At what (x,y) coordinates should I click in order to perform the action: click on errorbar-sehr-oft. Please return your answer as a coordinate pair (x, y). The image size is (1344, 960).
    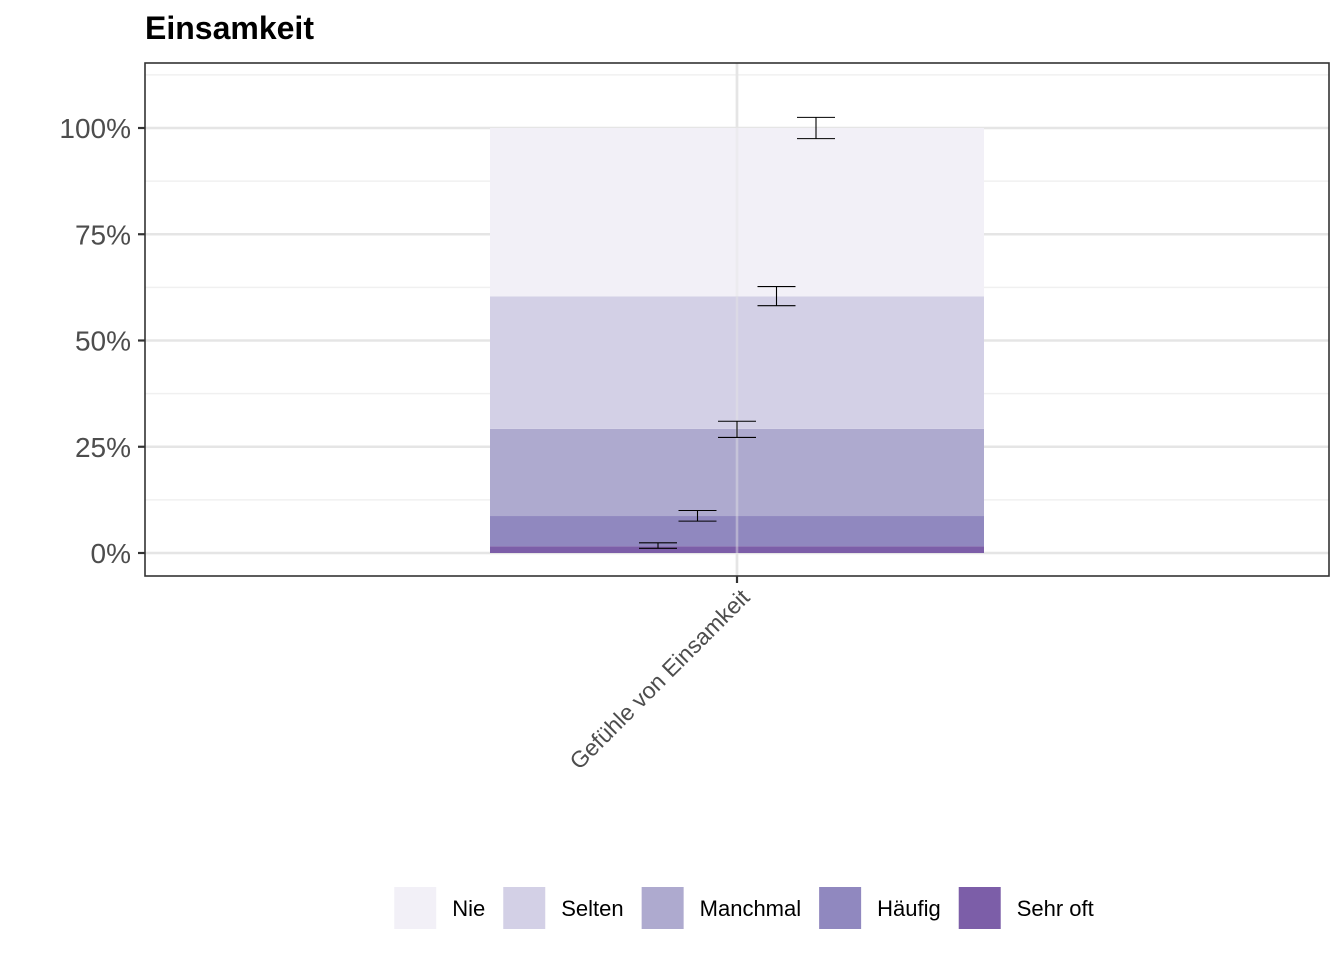
    Looking at the image, I should click on (658, 545).